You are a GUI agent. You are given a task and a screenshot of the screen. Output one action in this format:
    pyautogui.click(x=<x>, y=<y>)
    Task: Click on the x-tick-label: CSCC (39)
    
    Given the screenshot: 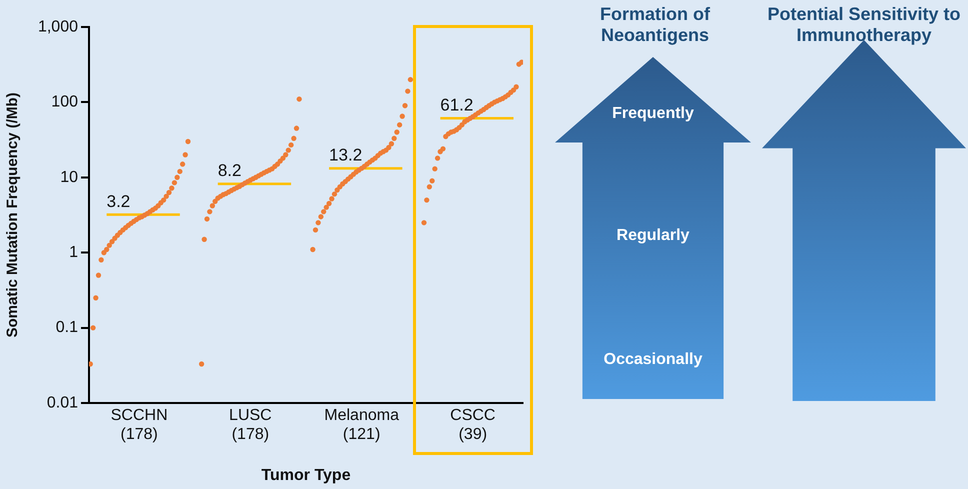 What is the action you would take?
    pyautogui.click(x=473, y=425)
    